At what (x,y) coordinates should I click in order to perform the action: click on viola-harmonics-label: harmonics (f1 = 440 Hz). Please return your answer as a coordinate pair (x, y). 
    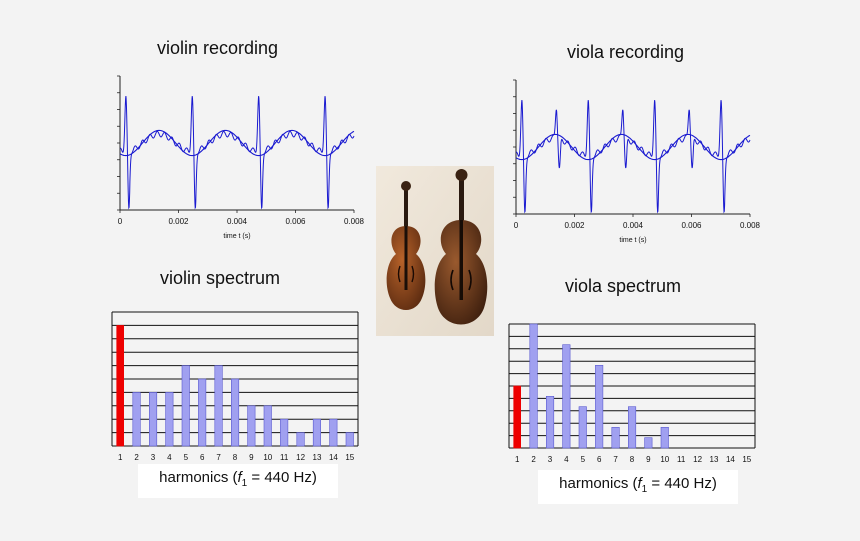
    Looking at the image, I should click on (638, 487).